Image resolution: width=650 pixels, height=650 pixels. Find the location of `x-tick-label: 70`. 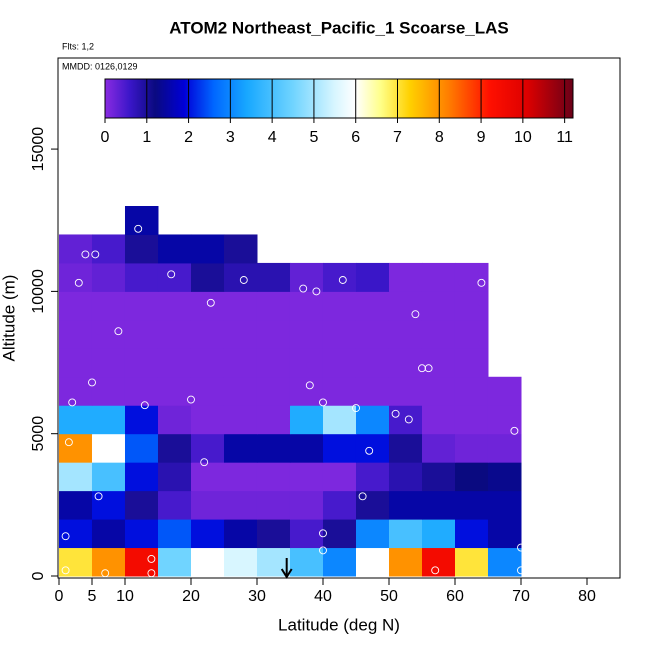

x-tick-label: 70 is located at coordinates (521, 596).